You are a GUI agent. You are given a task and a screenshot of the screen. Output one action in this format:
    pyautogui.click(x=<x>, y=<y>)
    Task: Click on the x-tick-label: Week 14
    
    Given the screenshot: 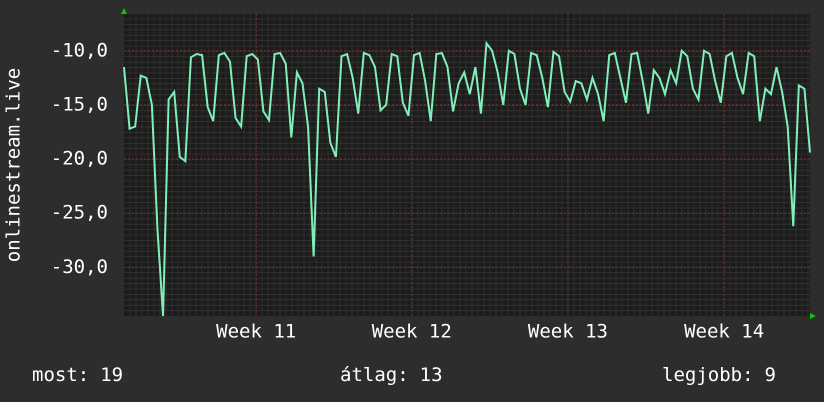 What is the action you would take?
    pyautogui.click(x=724, y=332)
    